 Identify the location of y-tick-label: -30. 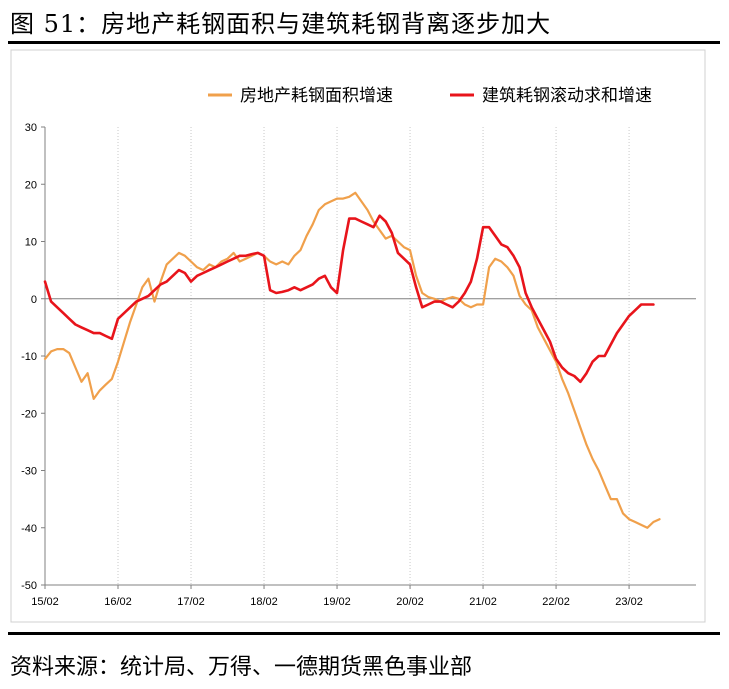
(29, 472).